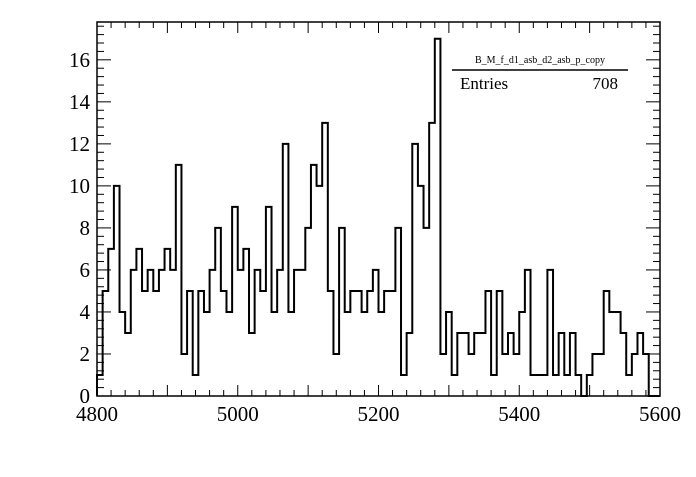 This screenshot has height=477, width=696. What do you see at coordinates (85, 228) in the screenshot?
I see `y-tick-label: 8` at bounding box center [85, 228].